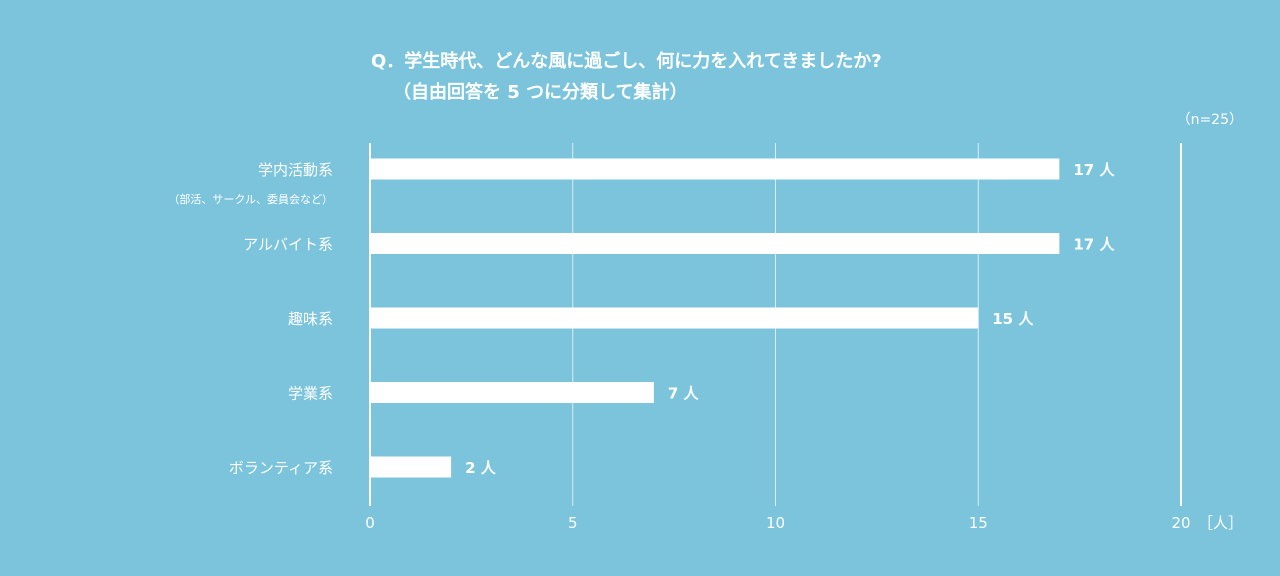  I want to click on category-label: 学業系, so click(310, 394).